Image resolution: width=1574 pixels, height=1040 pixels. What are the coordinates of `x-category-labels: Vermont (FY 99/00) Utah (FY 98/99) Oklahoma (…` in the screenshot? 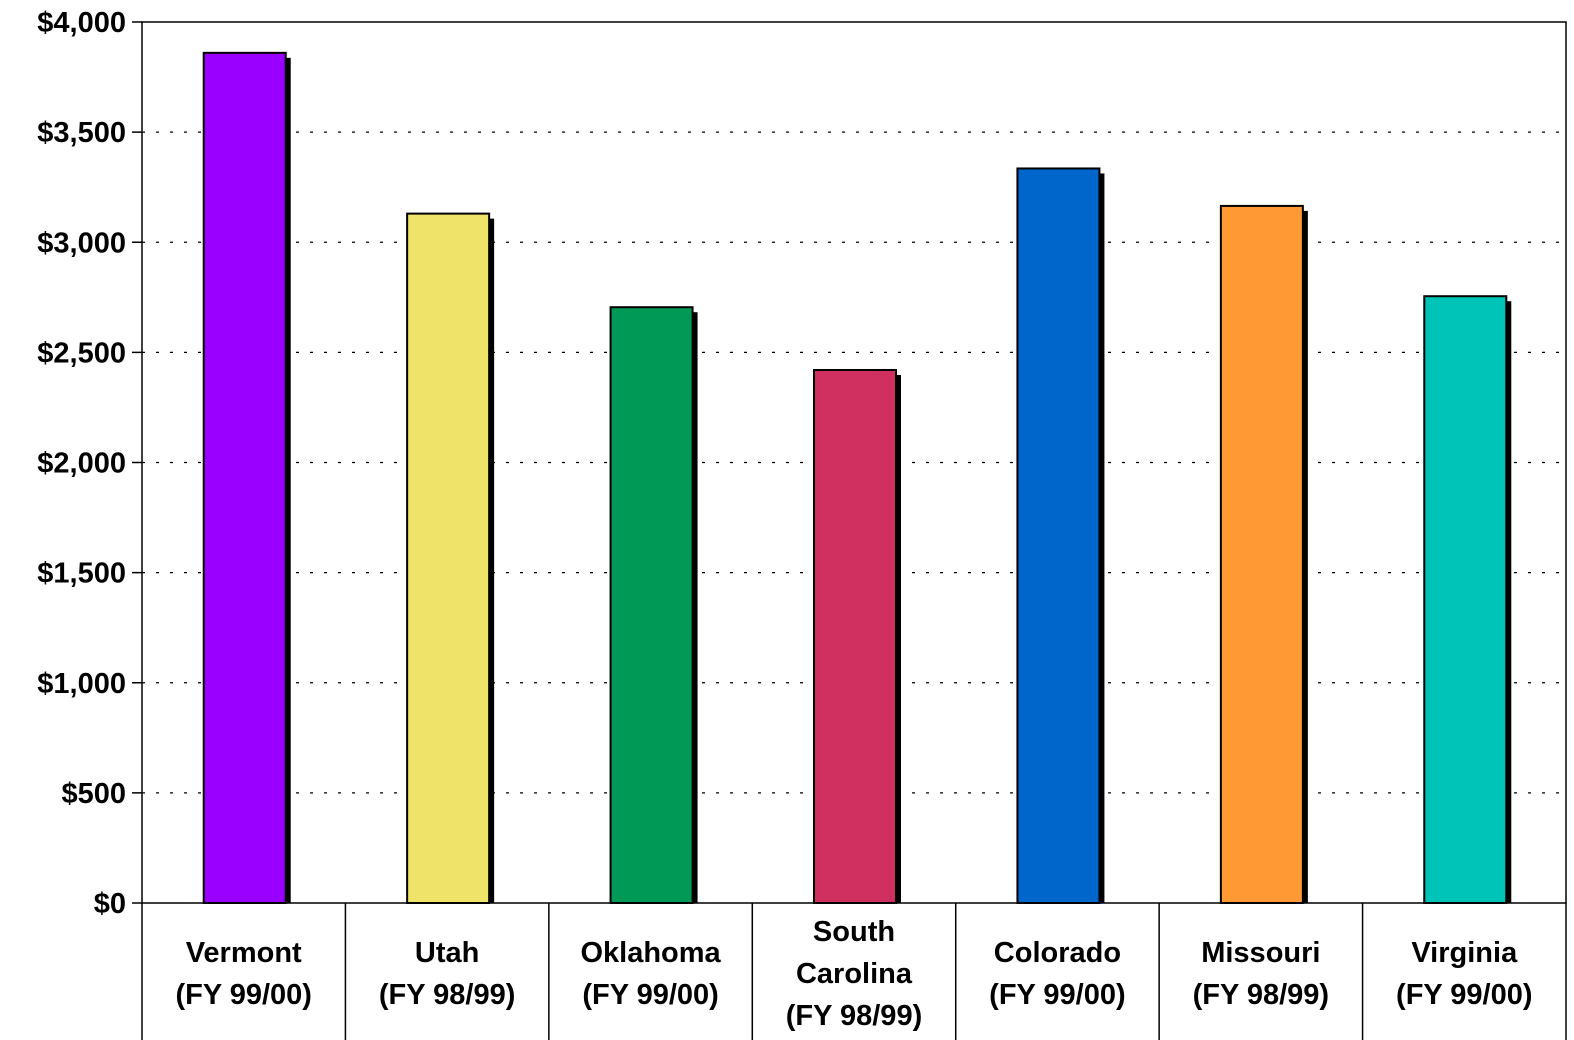 It's located at (853, 974).